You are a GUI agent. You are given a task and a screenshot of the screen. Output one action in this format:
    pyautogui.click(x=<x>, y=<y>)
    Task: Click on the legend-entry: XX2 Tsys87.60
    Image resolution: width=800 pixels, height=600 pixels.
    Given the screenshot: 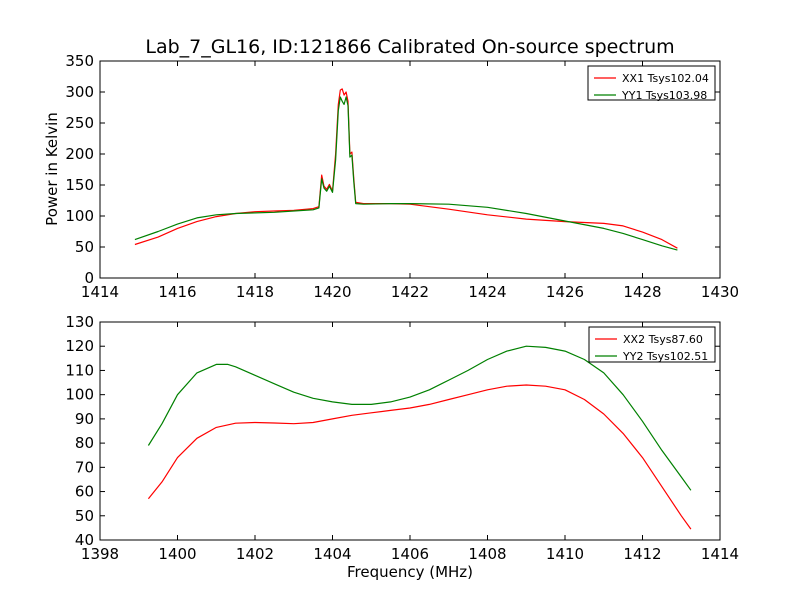 What is the action you would take?
    pyautogui.click(x=663, y=339)
    